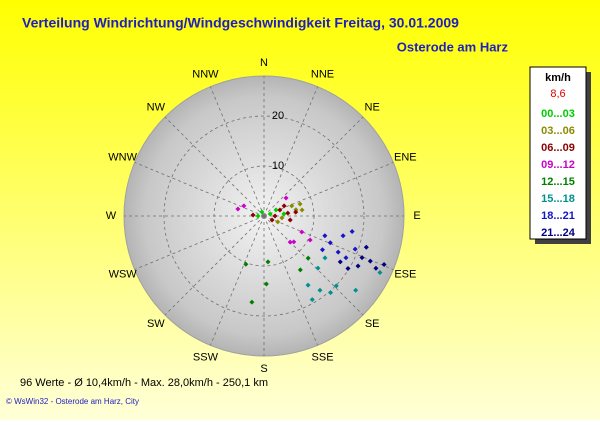 The height and width of the screenshot is (425, 600). What do you see at coordinates (558, 148) in the screenshot?
I see `legend-entry: 06...09` at bounding box center [558, 148].